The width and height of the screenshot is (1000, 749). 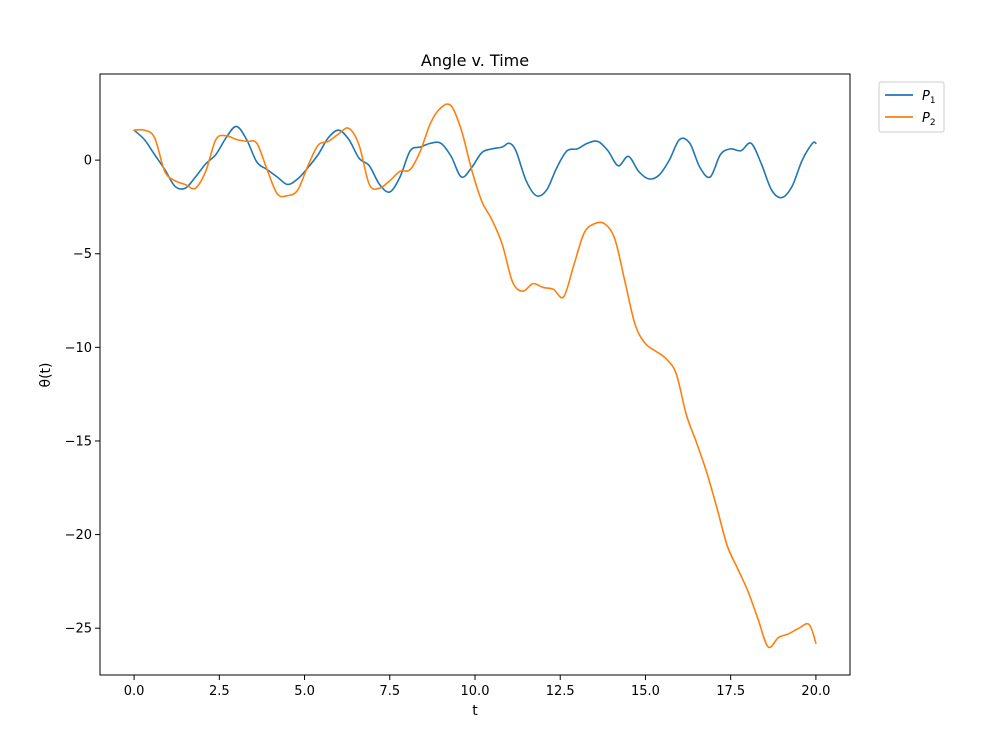 I want to click on x-tick-label: 20.0, so click(x=815, y=691).